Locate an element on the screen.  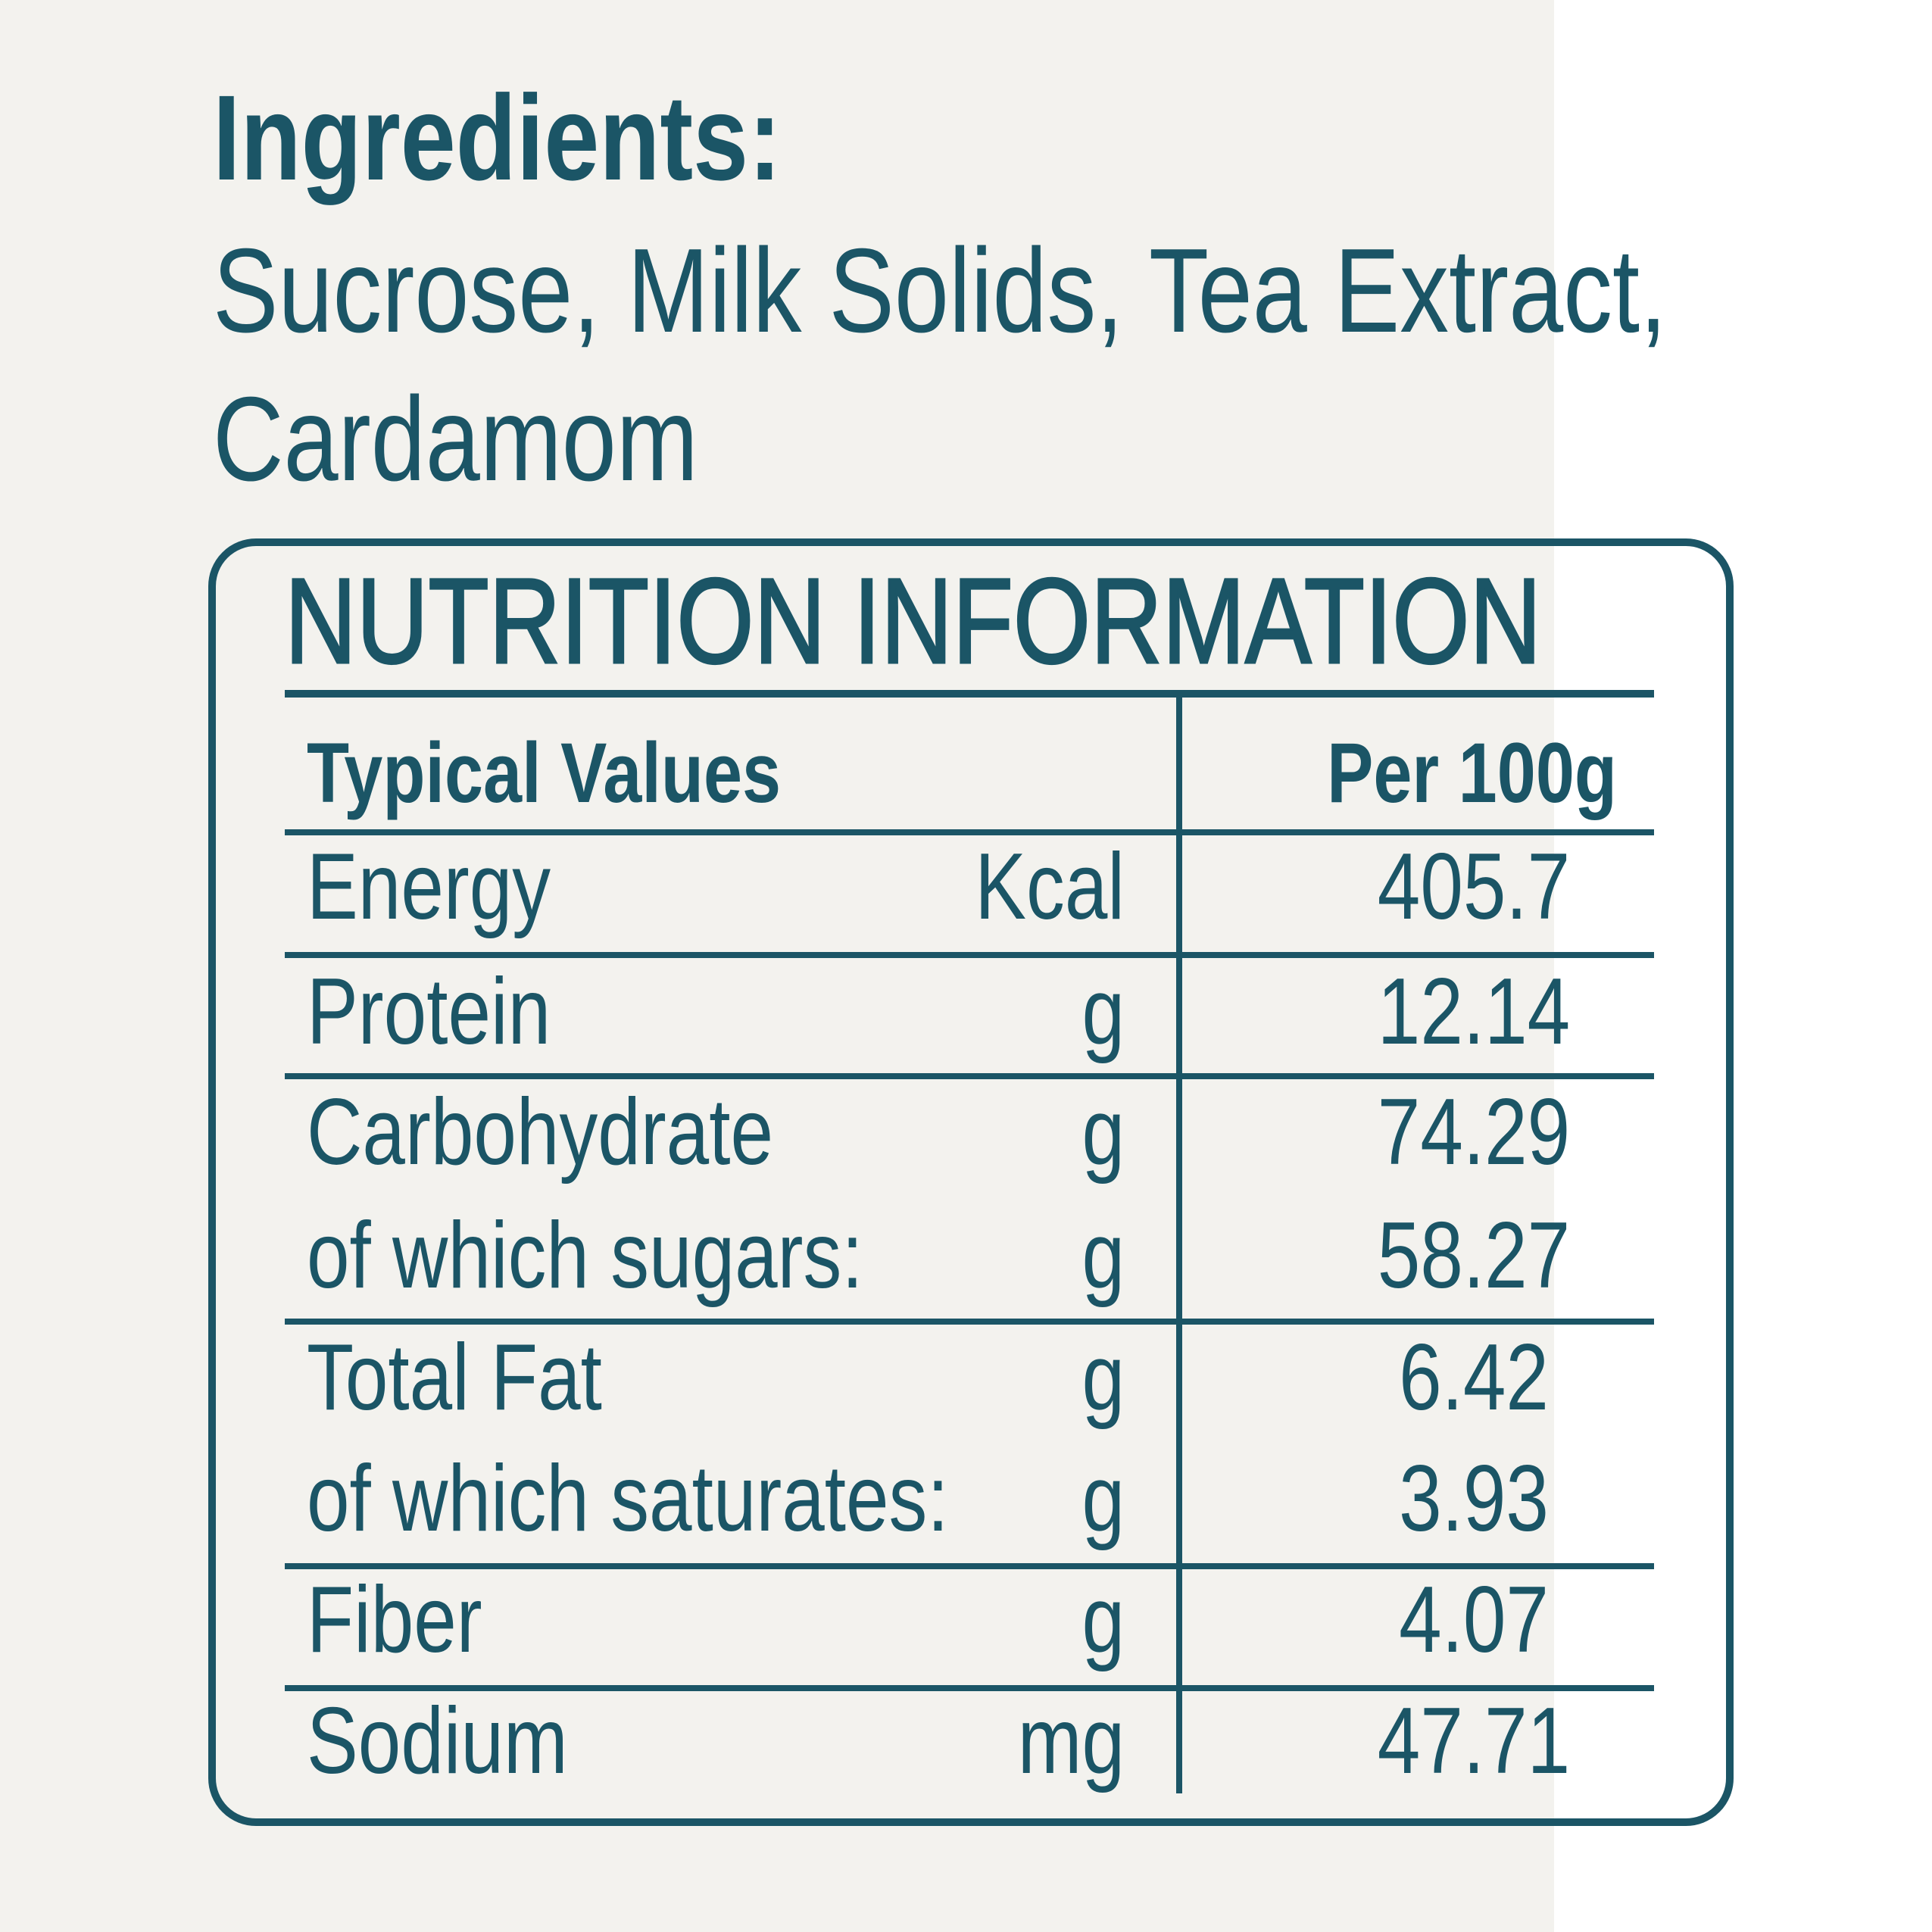
nutrient-name: Sodium is located at coordinates (437, 1740).